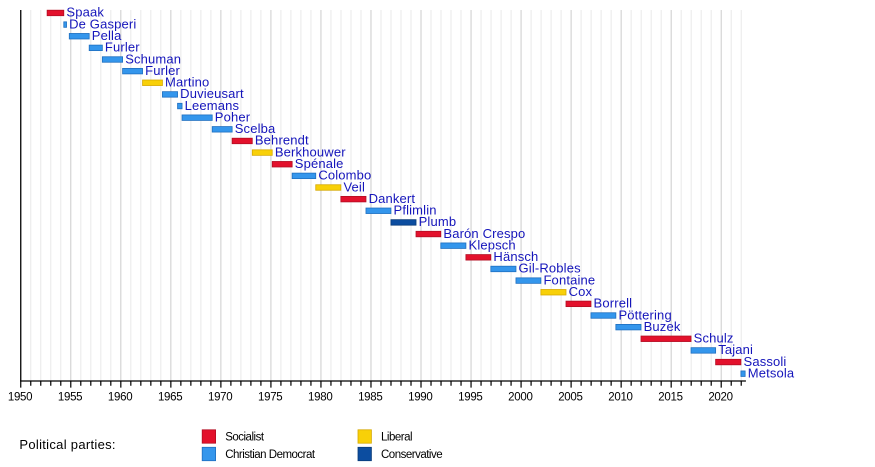  I want to click on svg-text: Barón Crespo, so click(484, 233).